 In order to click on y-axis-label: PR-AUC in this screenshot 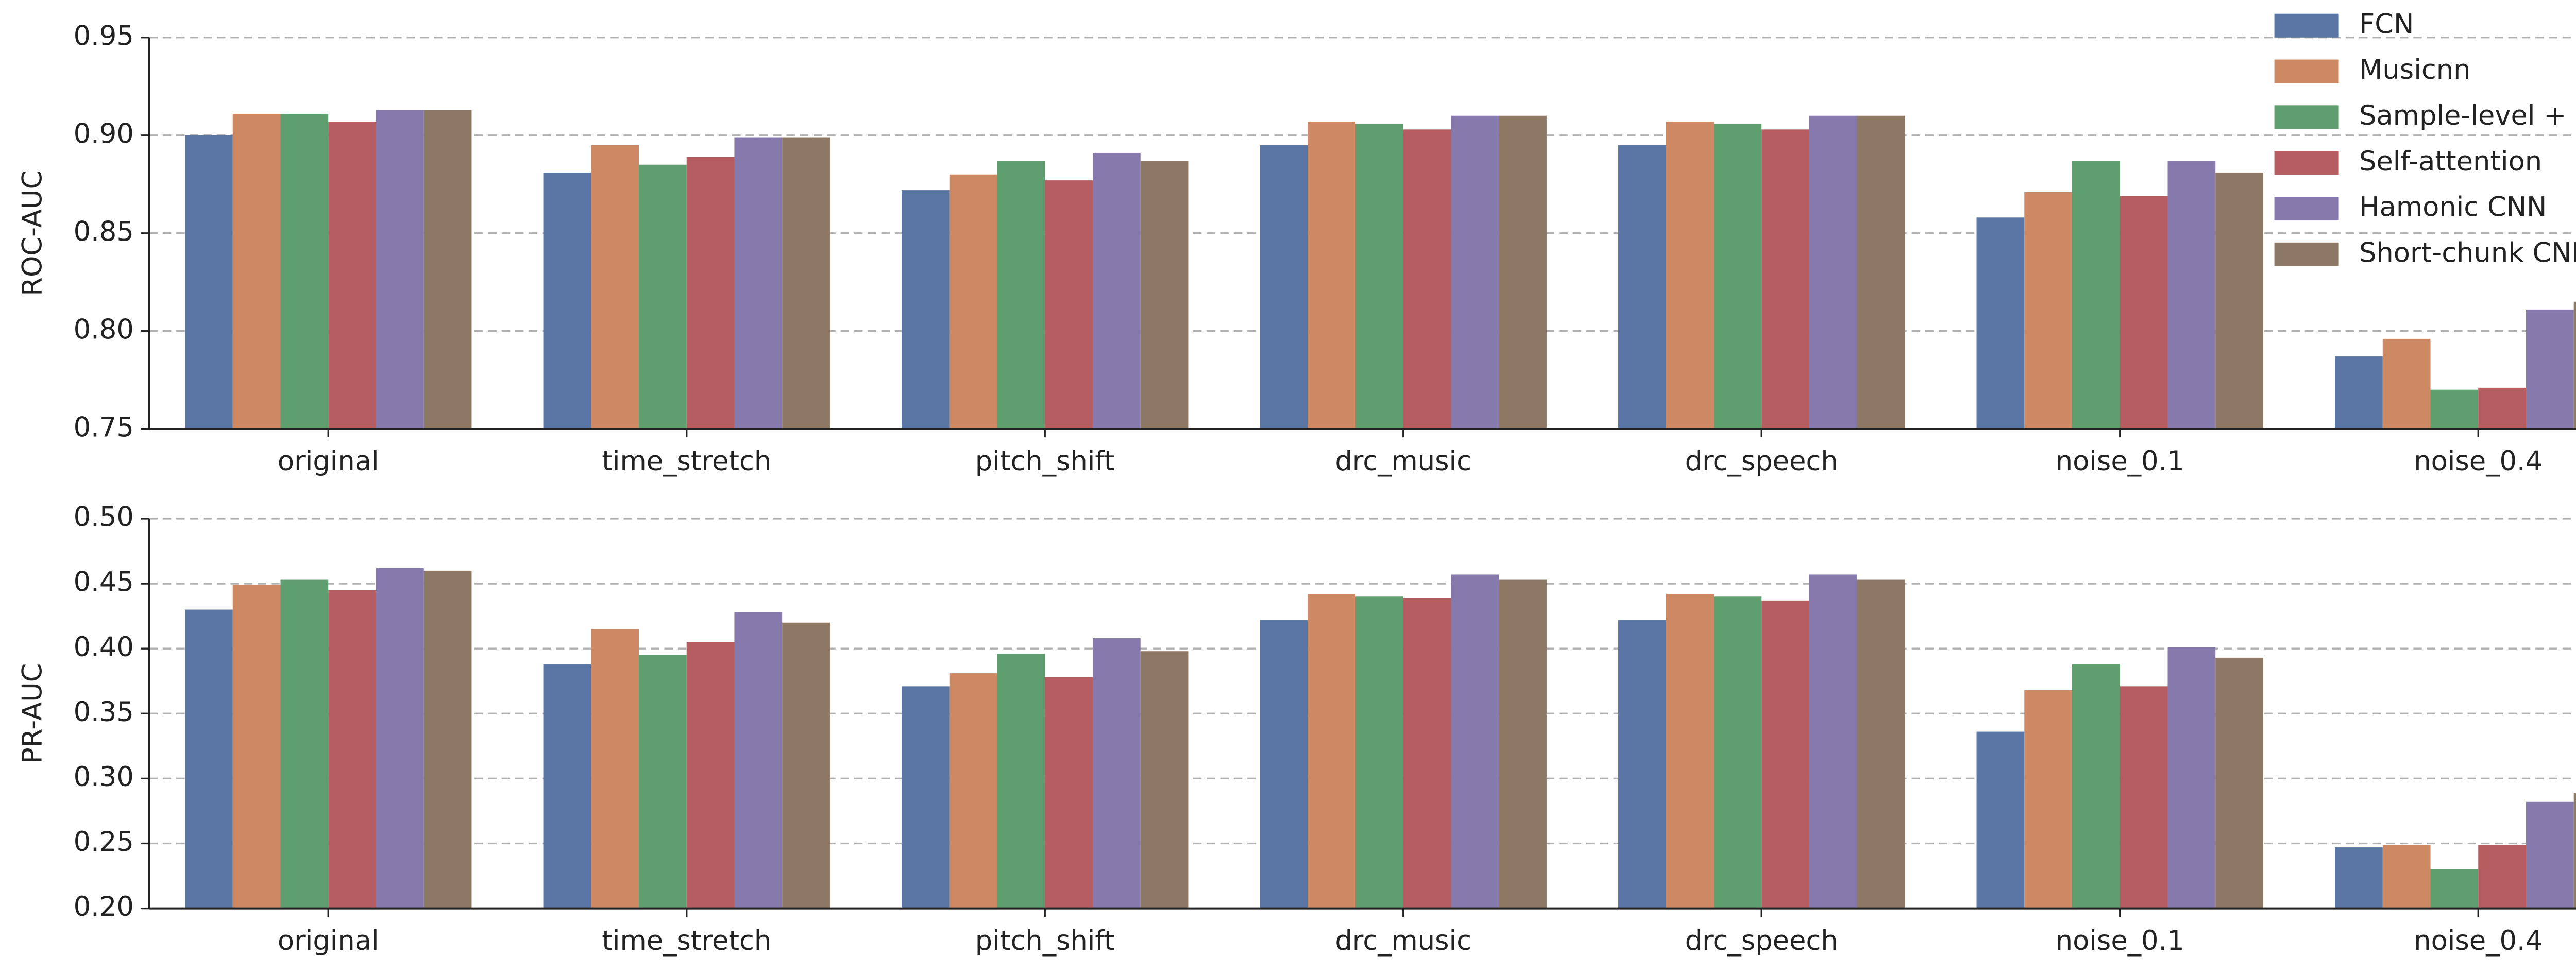, I will do `click(32, 713)`.